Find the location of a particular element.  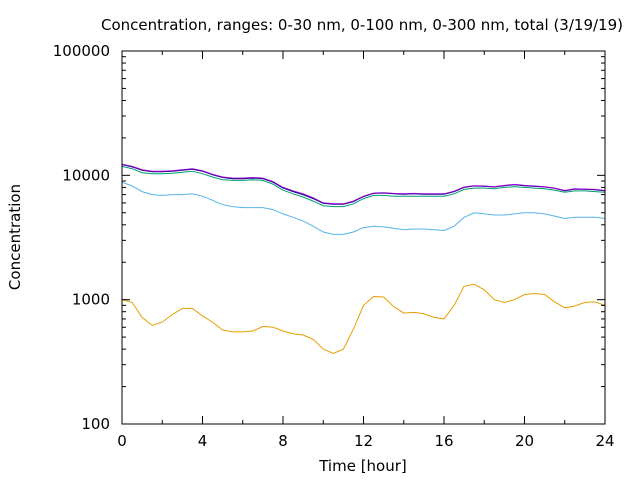

x-tick-label: 0 is located at coordinates (122, 441).